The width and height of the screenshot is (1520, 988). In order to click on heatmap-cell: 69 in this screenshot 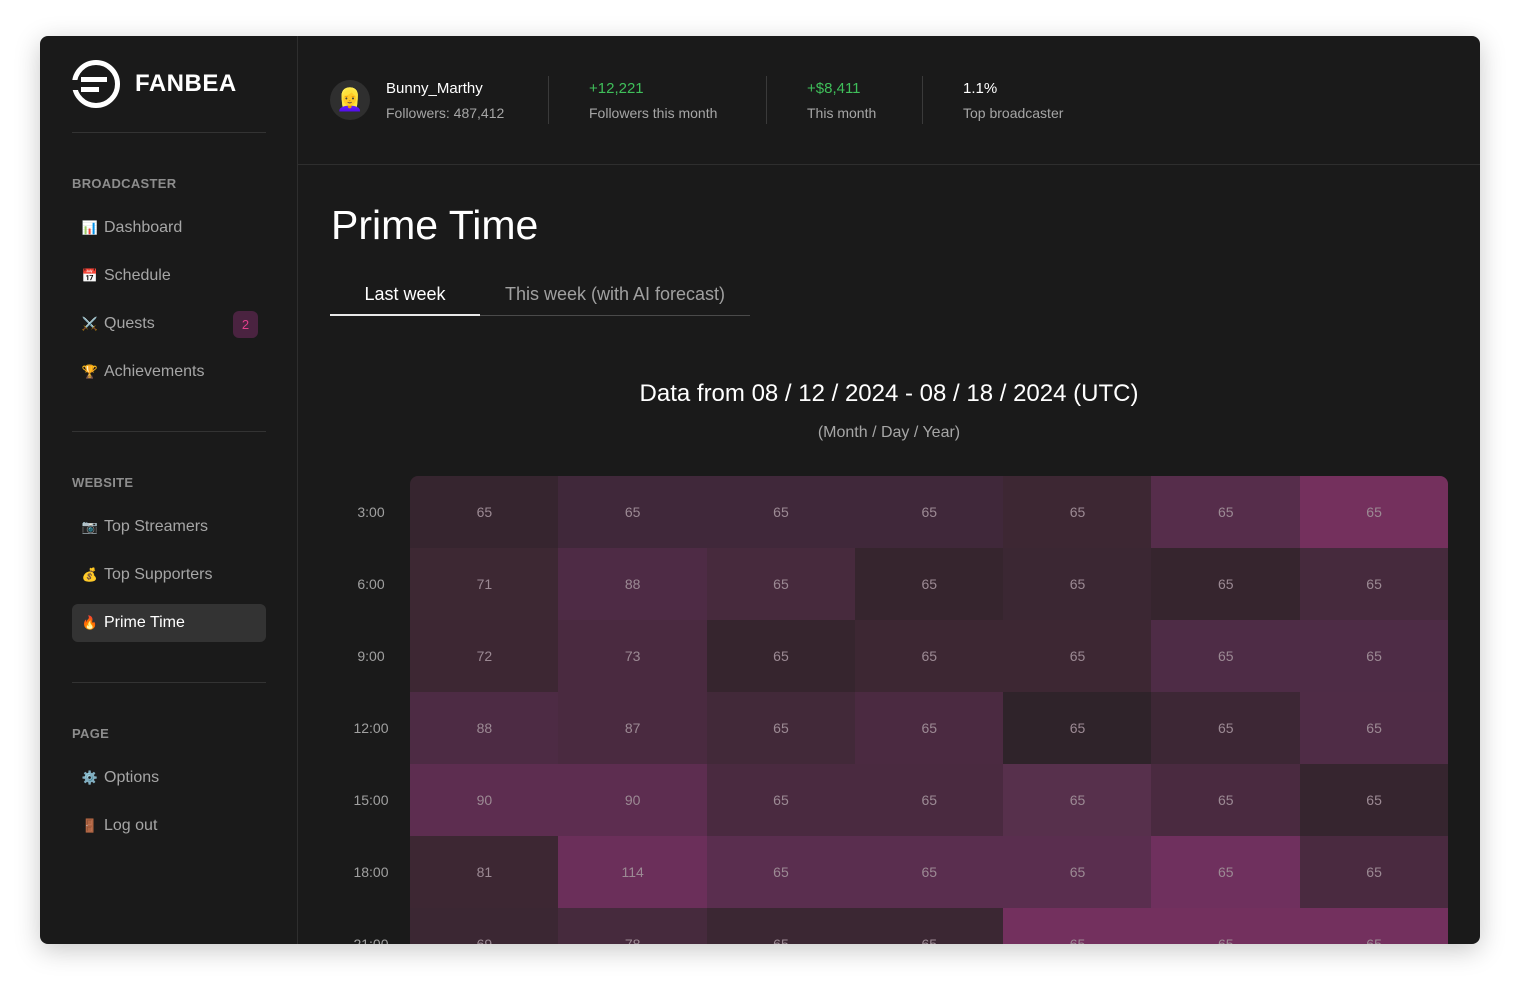, I will do `click(484, 926)`.